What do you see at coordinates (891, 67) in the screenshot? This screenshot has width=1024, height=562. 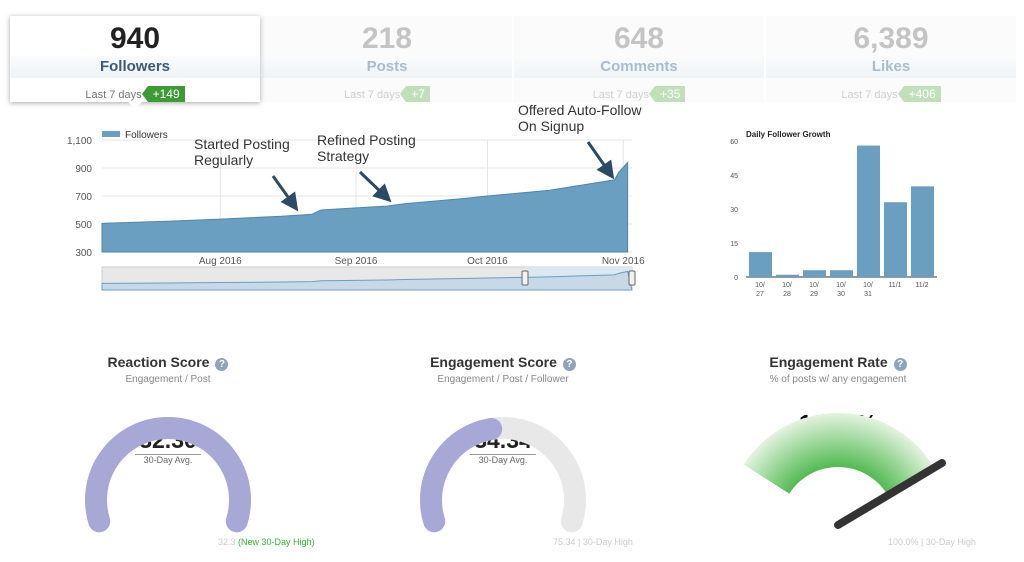 I see `card-label: Likes` at bounding box center [891, 67].